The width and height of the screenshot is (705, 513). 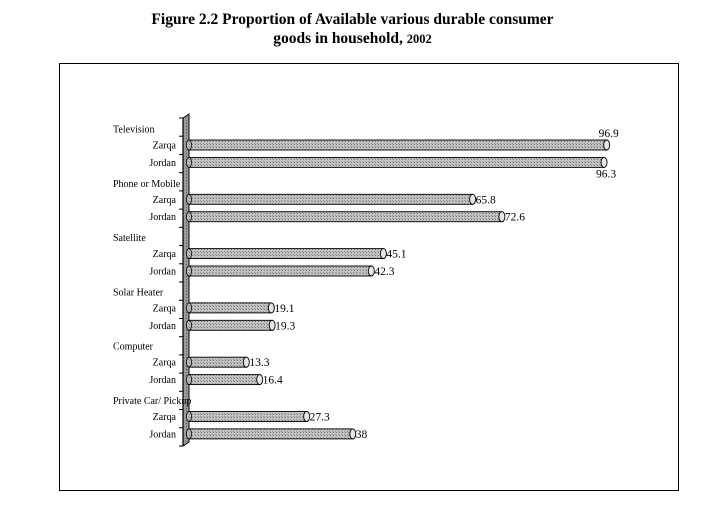 What do you see at coordinates (162, 163) in the screenshot?
I see `series-label-television-jordan: Jordan` at bounding box center [162, 163].